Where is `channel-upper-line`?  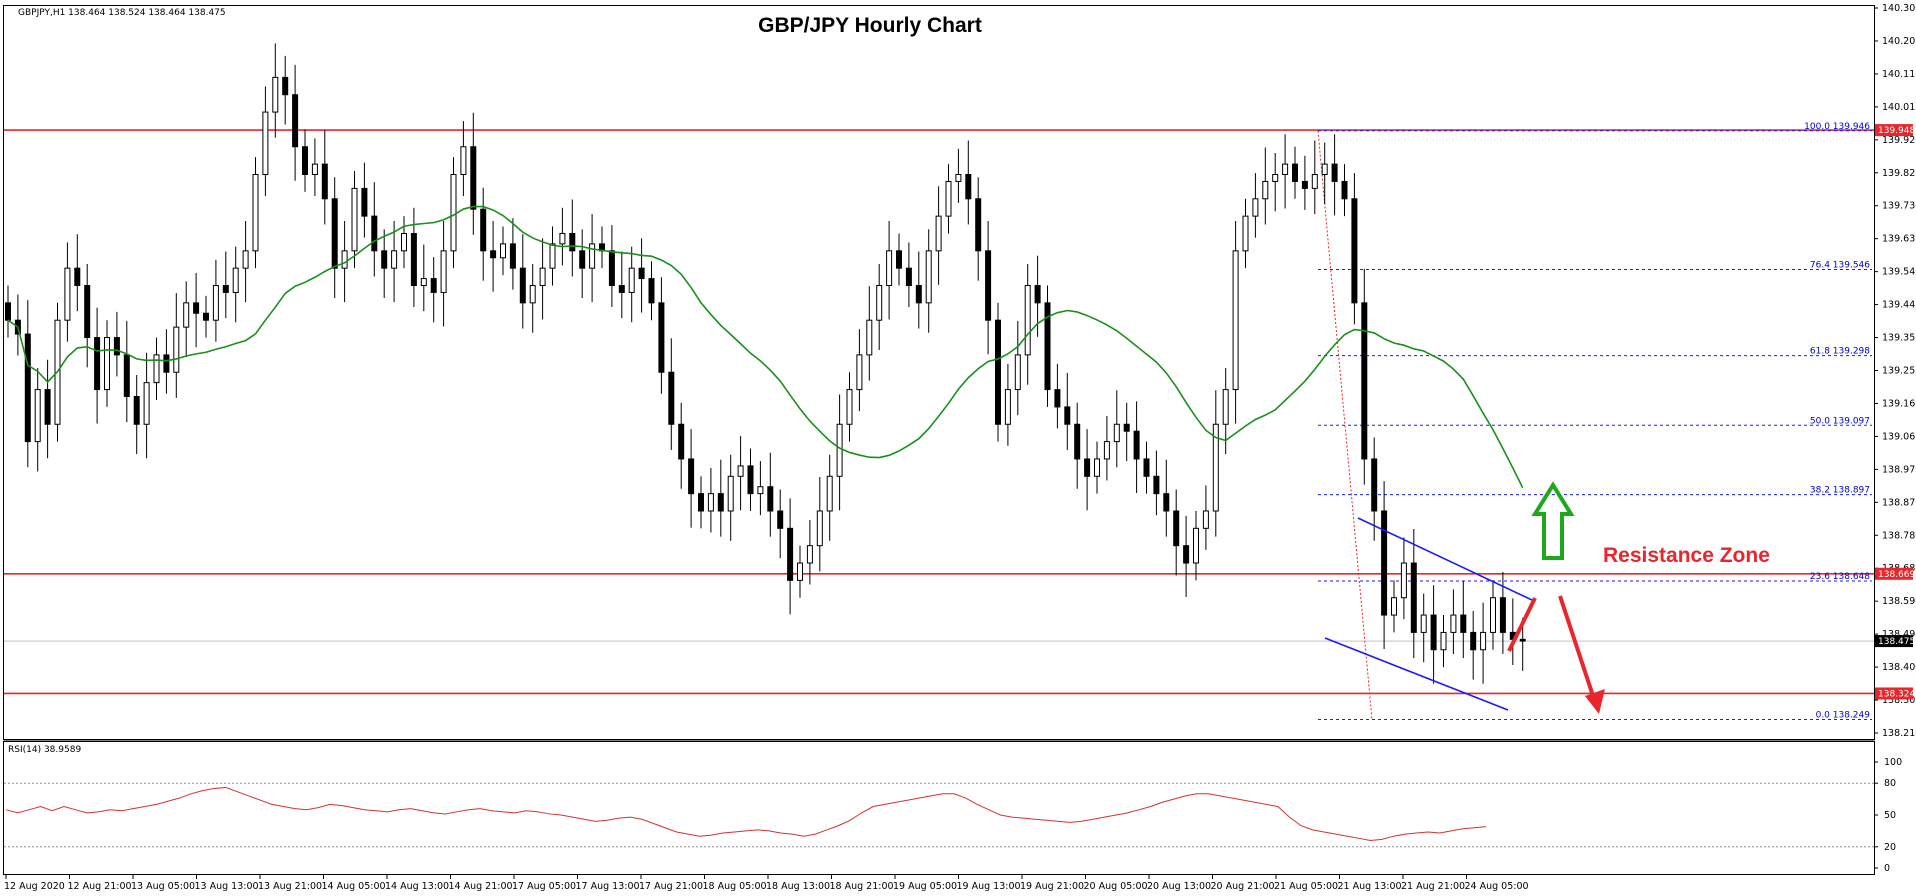 channel-upper-line is located at coordinates (1445, 559).